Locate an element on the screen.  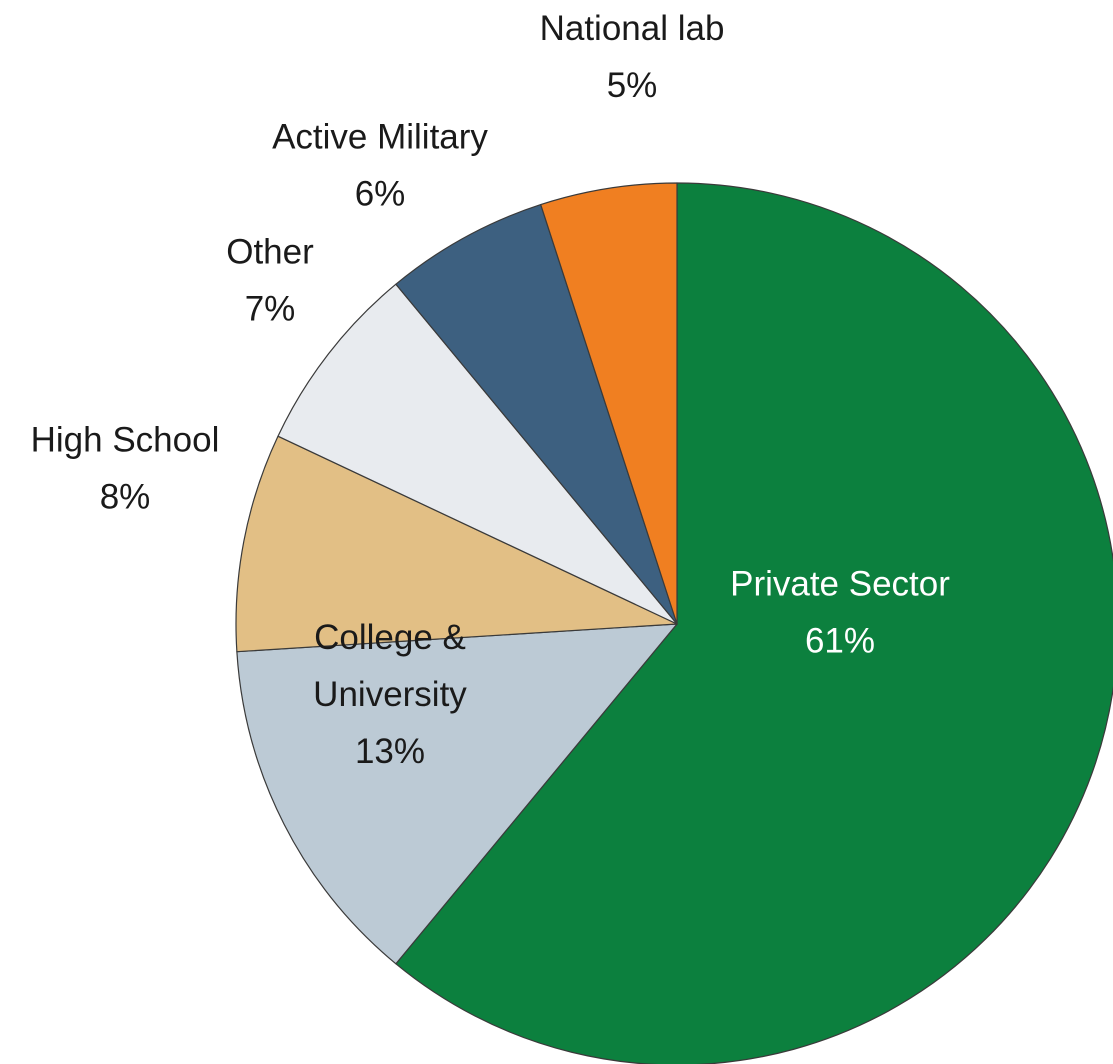
slice-label-line: University is located at coordinates (390, 694).